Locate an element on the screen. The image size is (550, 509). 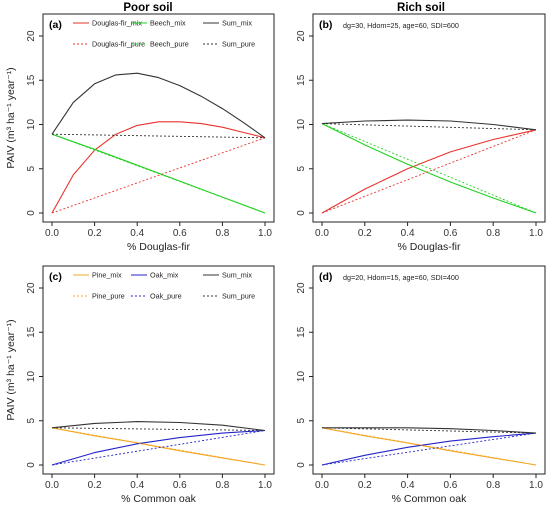
series-line-oak-pure is located at coordinates (429, 449).